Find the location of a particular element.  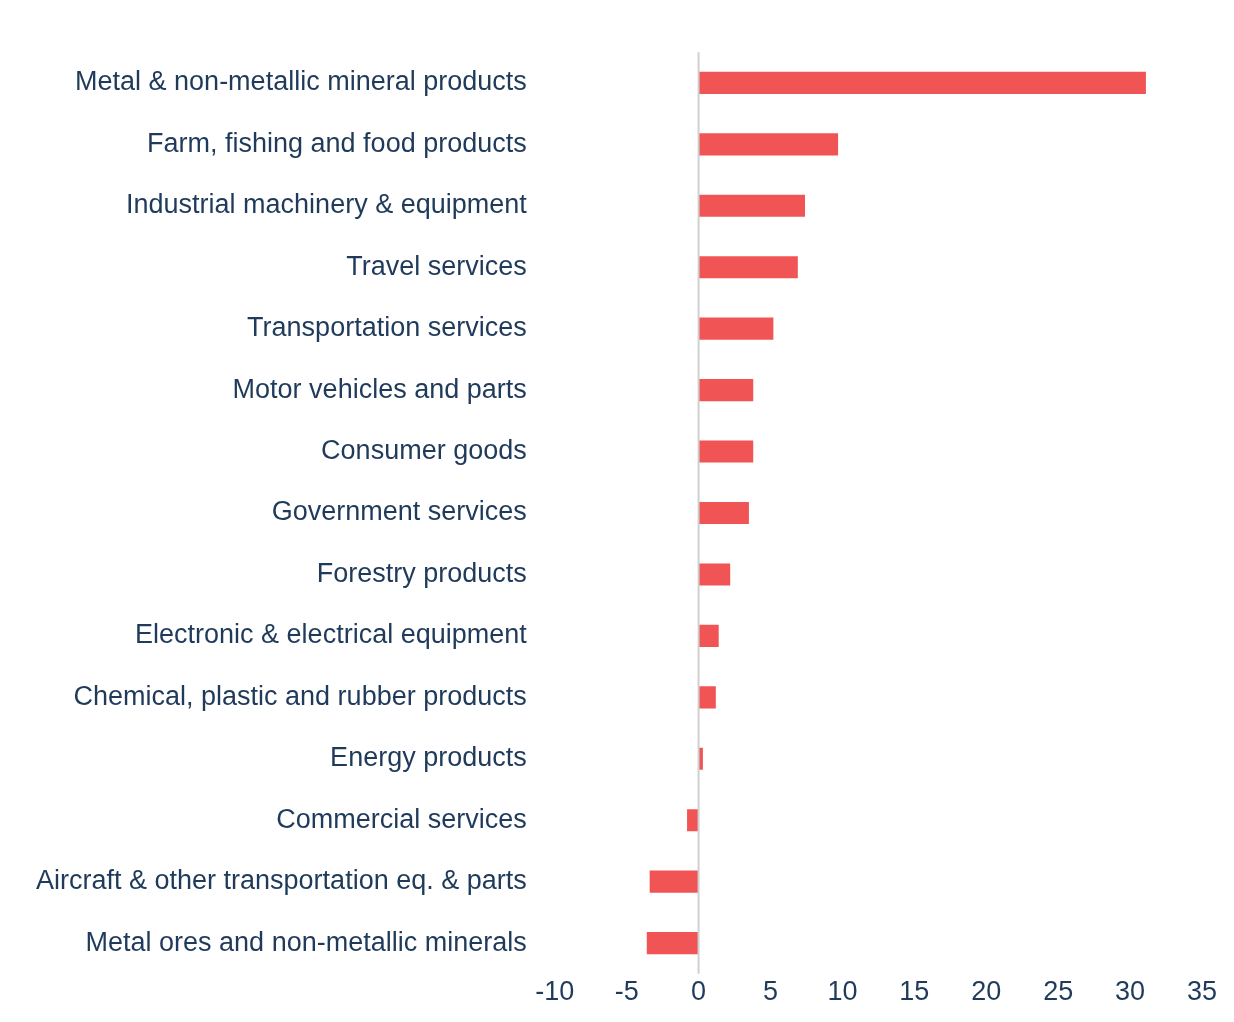

x-tick-label: 35 is located at coordinates (1202, 991).